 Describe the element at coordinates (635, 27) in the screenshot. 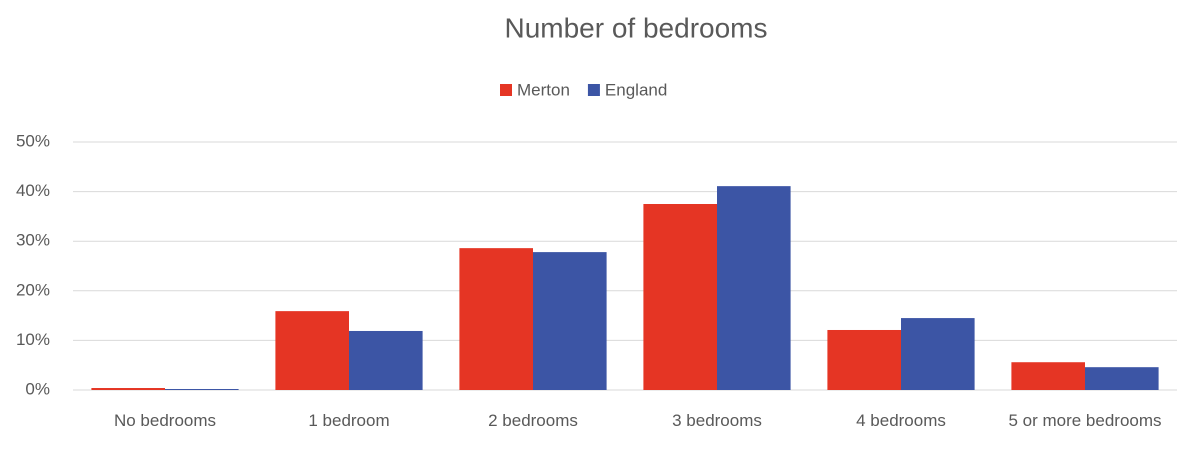

I see `chart-title: Number of bedrooms` at that location.